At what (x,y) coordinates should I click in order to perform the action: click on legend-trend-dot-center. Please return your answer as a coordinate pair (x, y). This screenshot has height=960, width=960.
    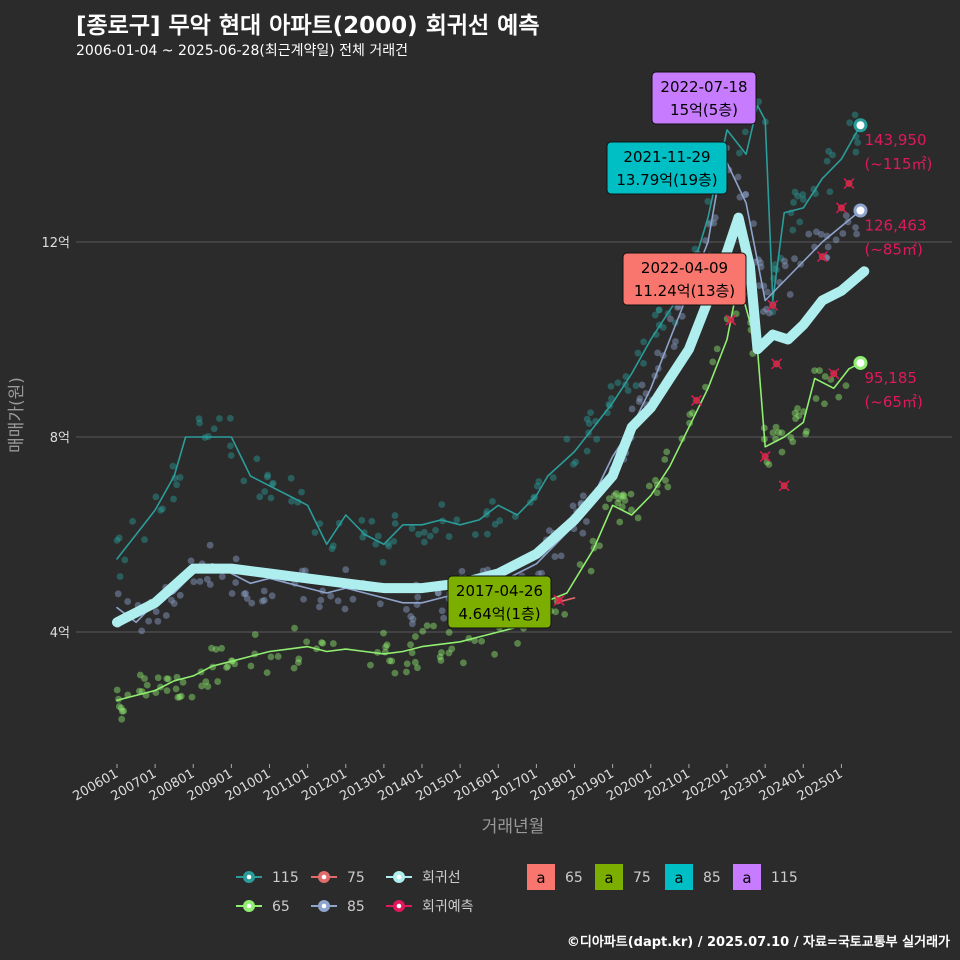
    Looking at the image, I should click on (399, 877).